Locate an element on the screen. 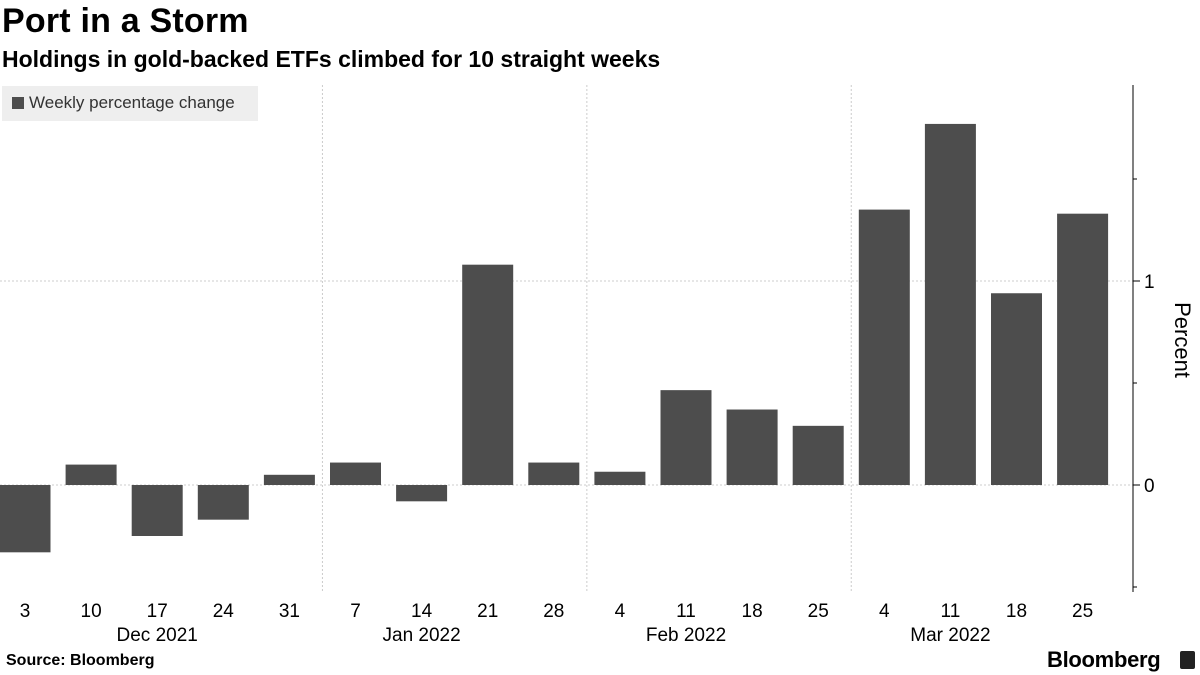 Image resolution: width=1200 pixels, height=675 pixels. y-tick-label: 0 is located at coordinates (1149, 486).